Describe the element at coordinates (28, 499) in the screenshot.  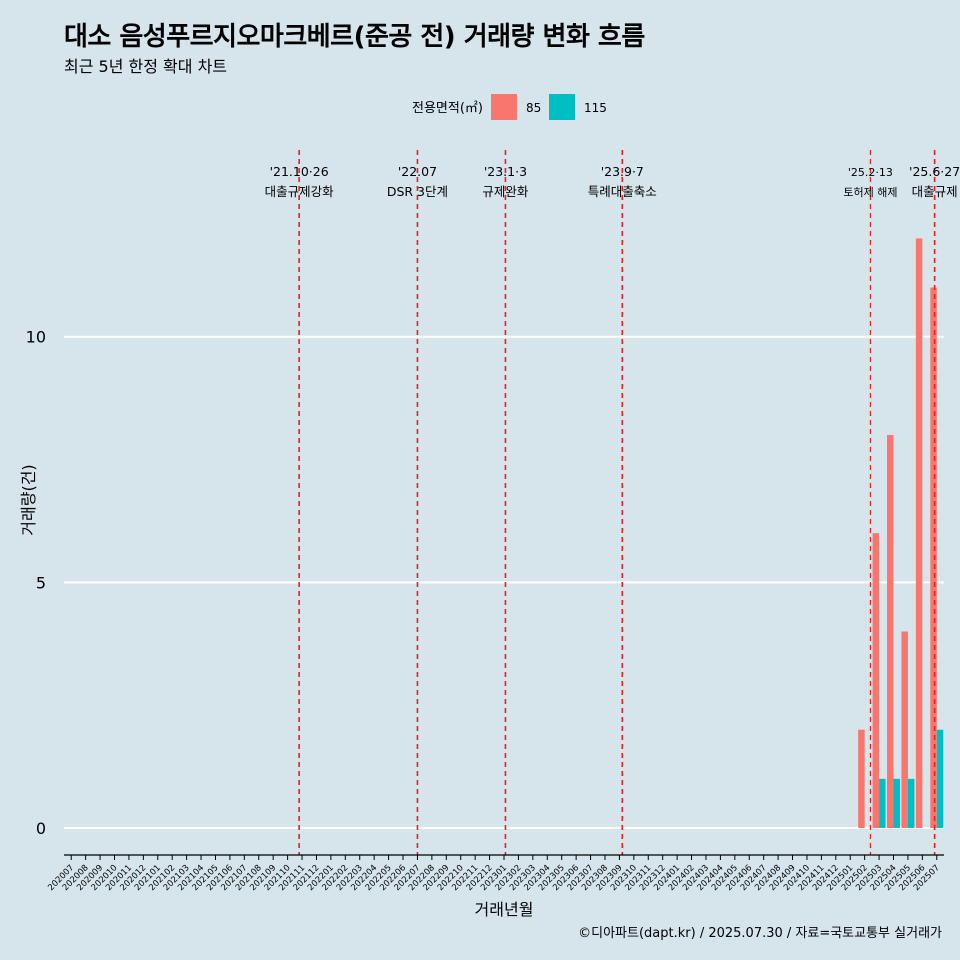
I see `y-axis-title: 거래량(건)` at that location.